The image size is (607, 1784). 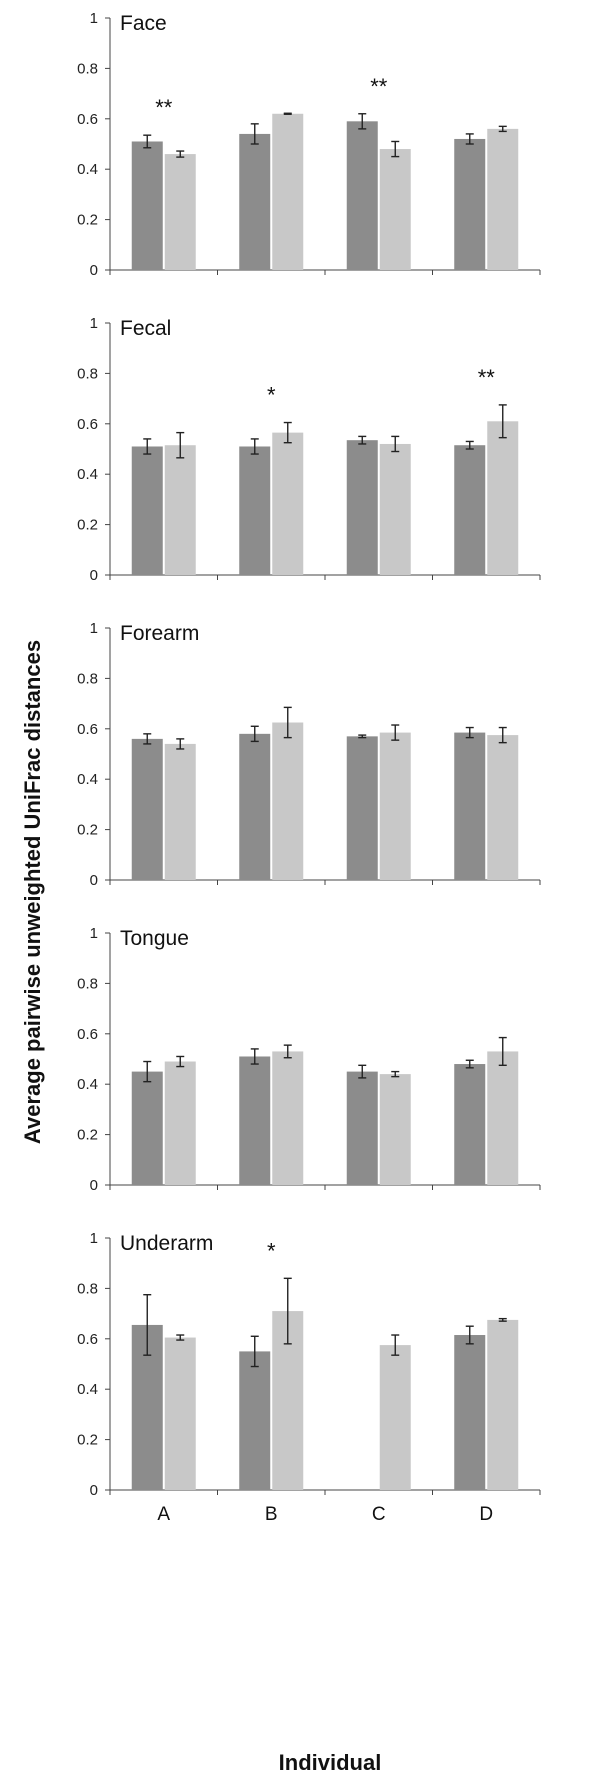 I want to click on panel-title: Fecal, so click(x=145, y=328).